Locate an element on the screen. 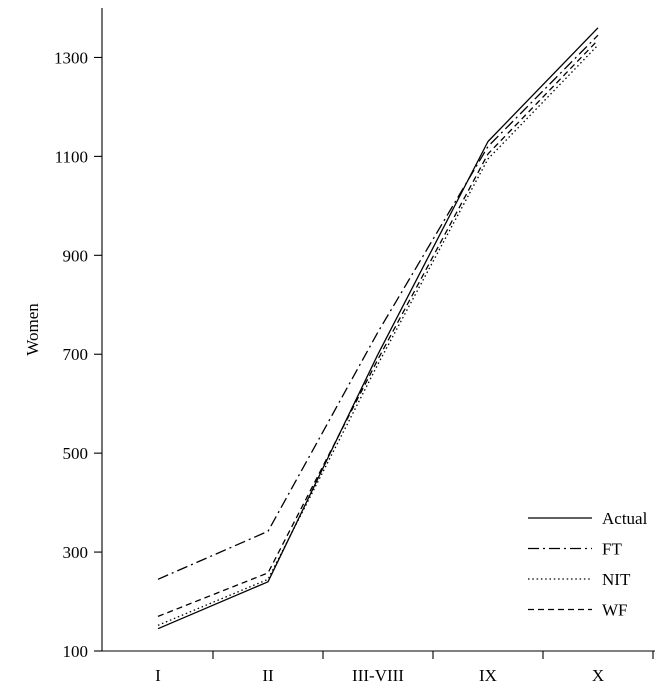  y-tick-label: 300 is located at coordinates (76, 552).